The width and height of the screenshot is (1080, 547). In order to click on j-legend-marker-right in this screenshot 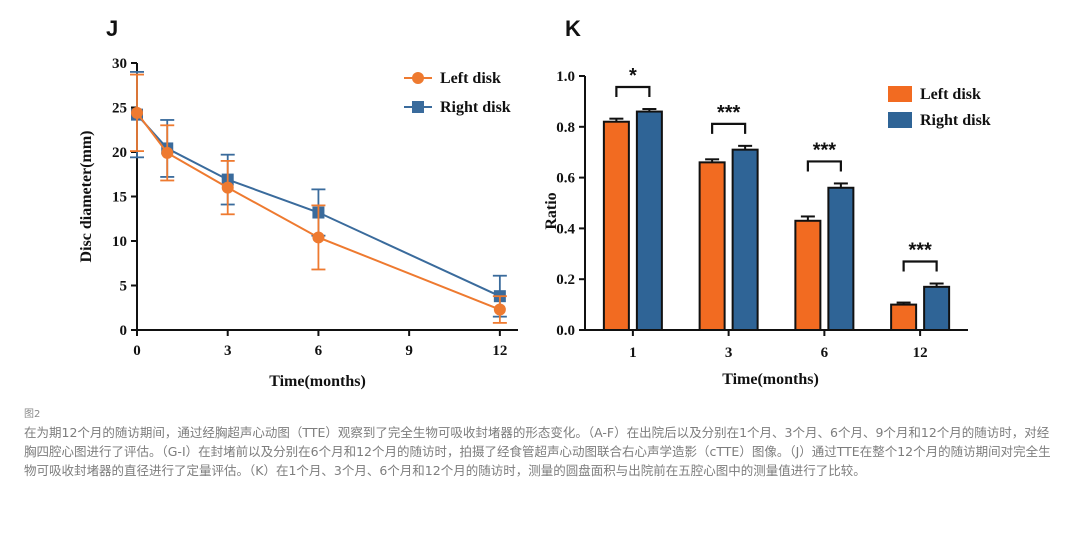, I will do `click(418, 107)`.